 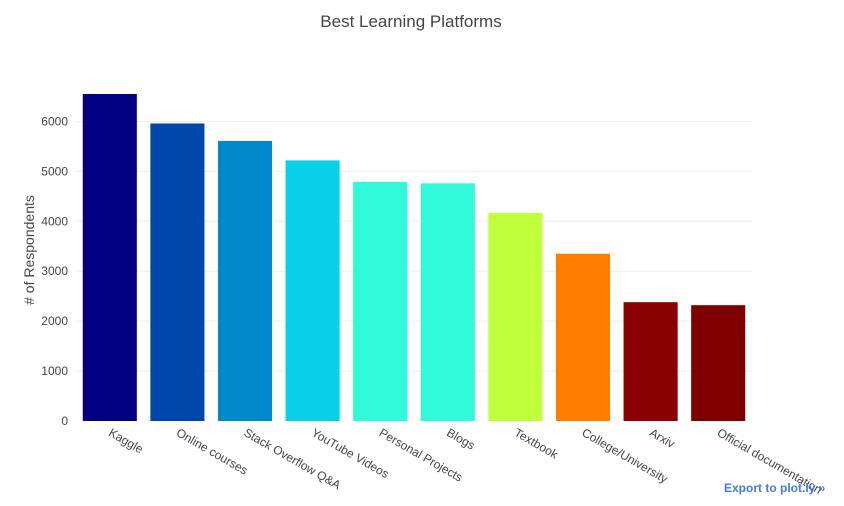 What do you see at coordinates (515, 316) in the screenshot?
I see `bar-textbook` at bounding box center [515, 316].